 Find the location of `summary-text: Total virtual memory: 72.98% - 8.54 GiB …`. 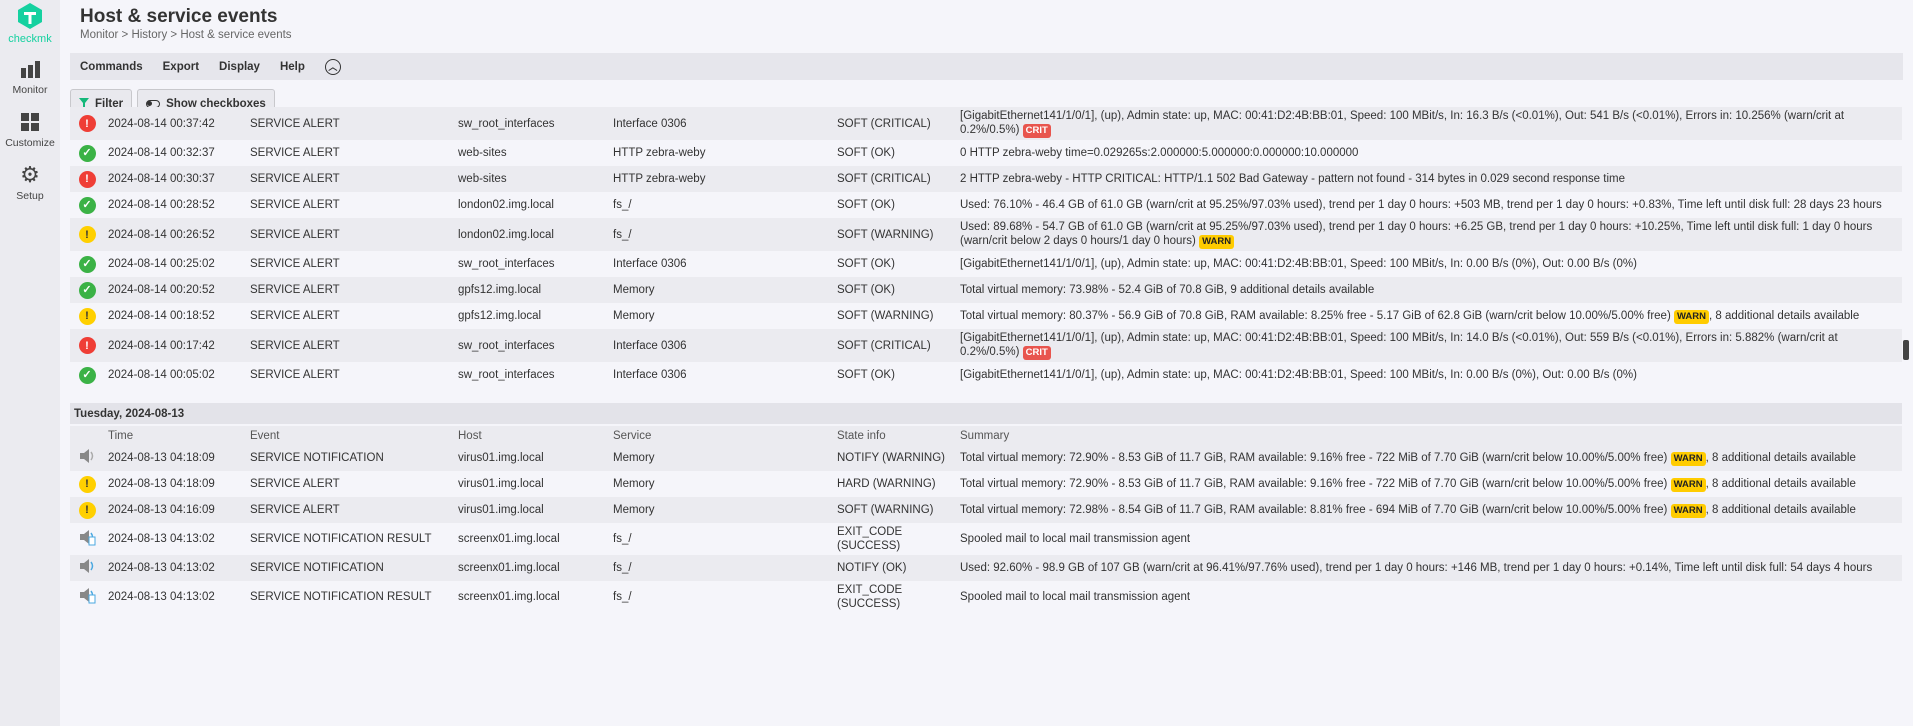

summary-text: Total virtual memory: 72.98% - 8.54 GiB … is located at coordinates (1314, 509).